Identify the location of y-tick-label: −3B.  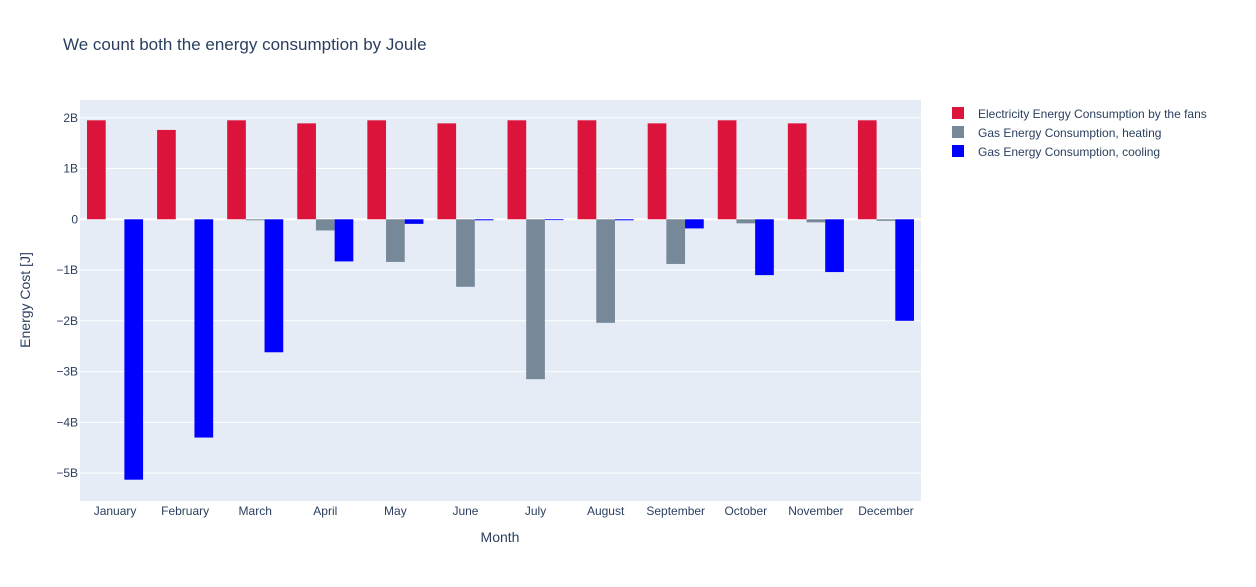
(67, 372).